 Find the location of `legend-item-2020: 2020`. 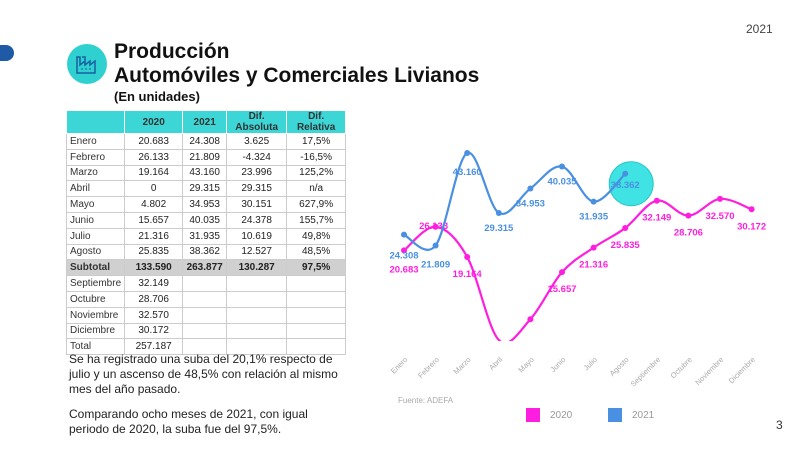

legend-item-2020: 2020 is located at coordinates (549, 415).